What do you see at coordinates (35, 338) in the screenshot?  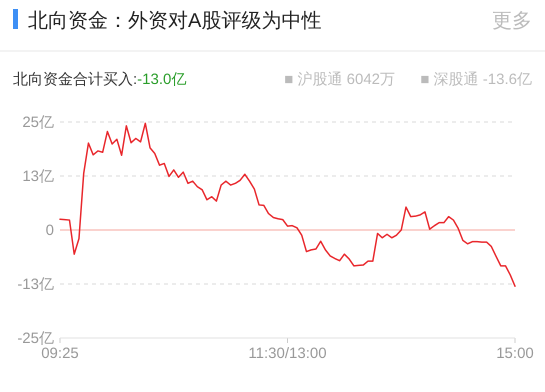 I see `y-tick-label: -25亿` at bounding box center [35, 338].